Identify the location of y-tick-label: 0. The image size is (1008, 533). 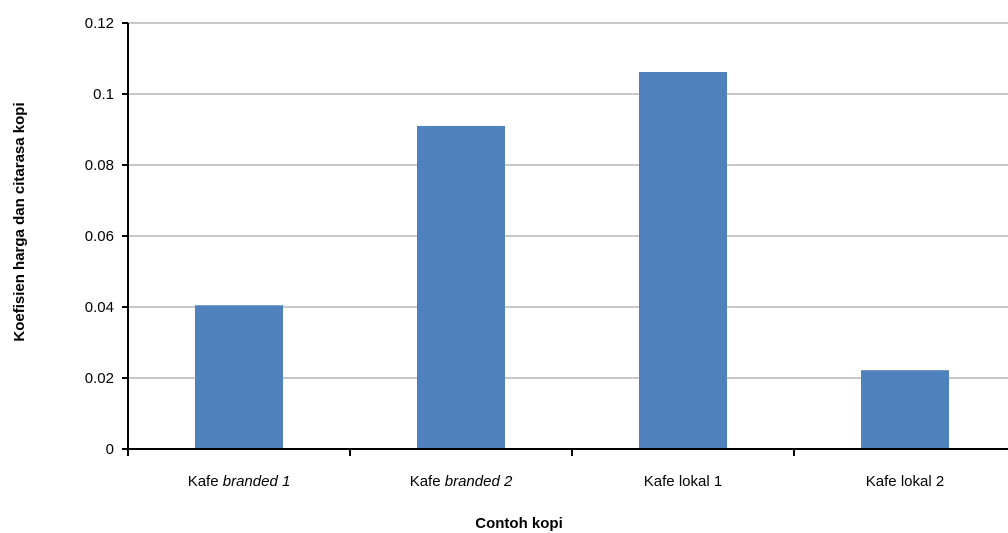
(110, 449).